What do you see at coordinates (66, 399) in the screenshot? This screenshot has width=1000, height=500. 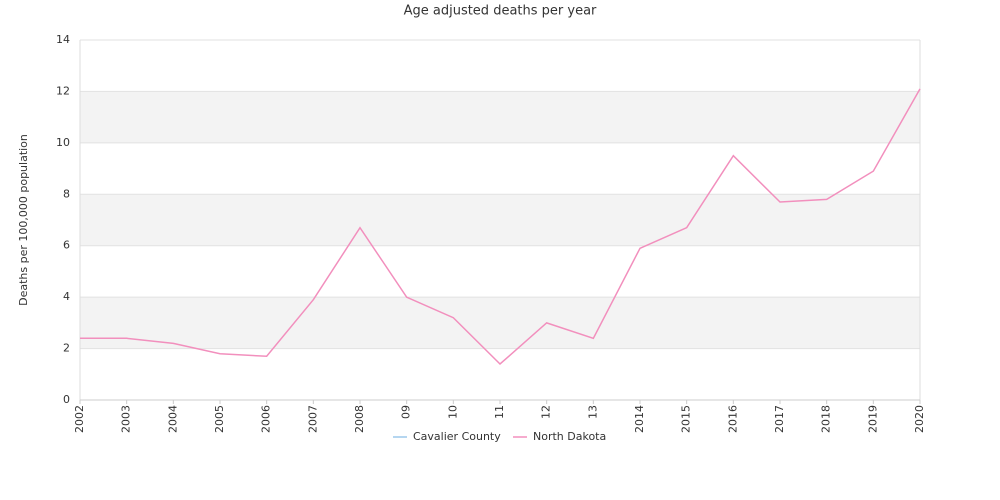 I see `y-tick-label: 0` at bounding box center [66, 399].